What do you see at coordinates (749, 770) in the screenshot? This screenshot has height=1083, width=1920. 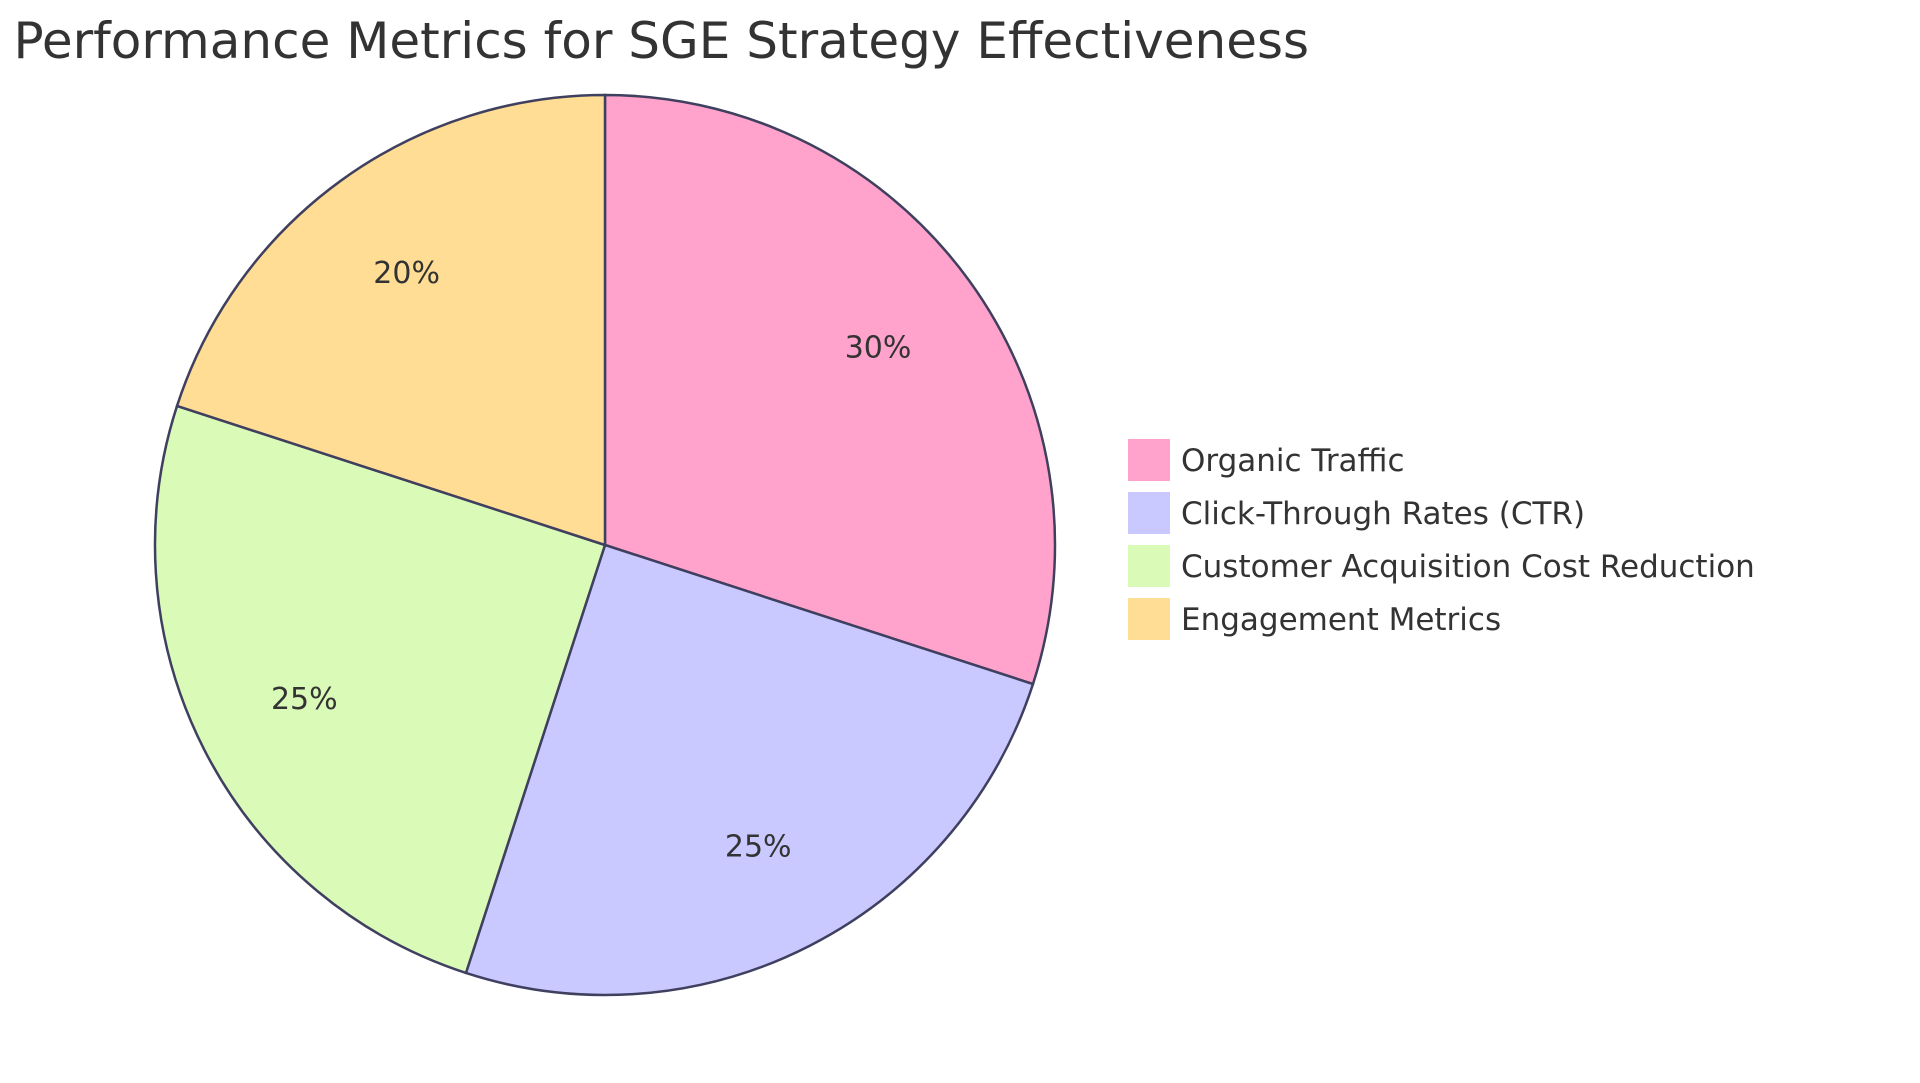 I see `pie-slice-click-through-rates-ctr` at bounding box center [749, 770].